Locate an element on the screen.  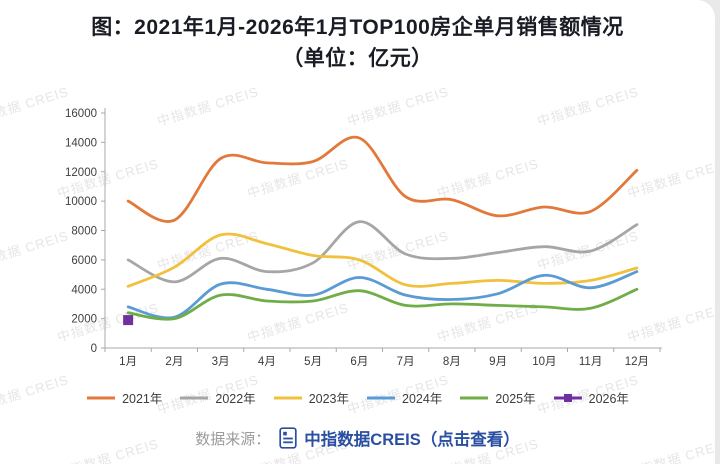
x-axis-label: 2月 is located at coordinates (174, 362).